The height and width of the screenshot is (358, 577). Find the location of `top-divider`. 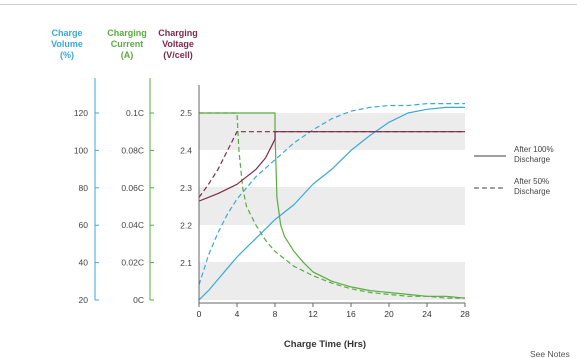

top-divider is located at coordinates (288, 4).